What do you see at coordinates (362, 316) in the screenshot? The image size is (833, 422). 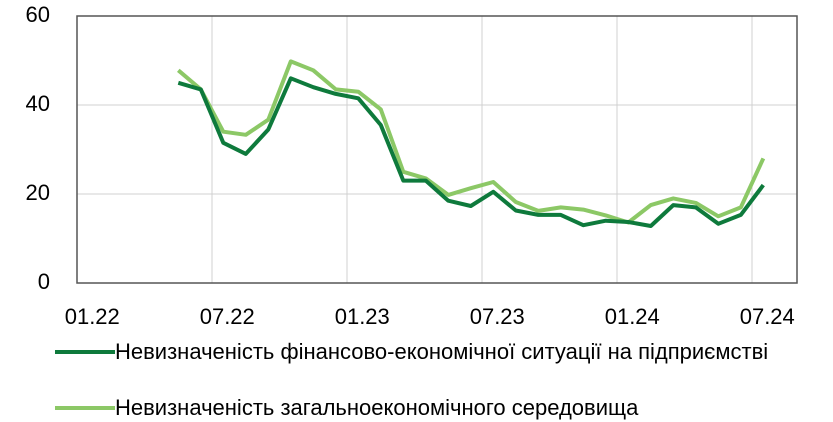 I see `x-tick-label: 01.23` at bounding box center [362, 316].